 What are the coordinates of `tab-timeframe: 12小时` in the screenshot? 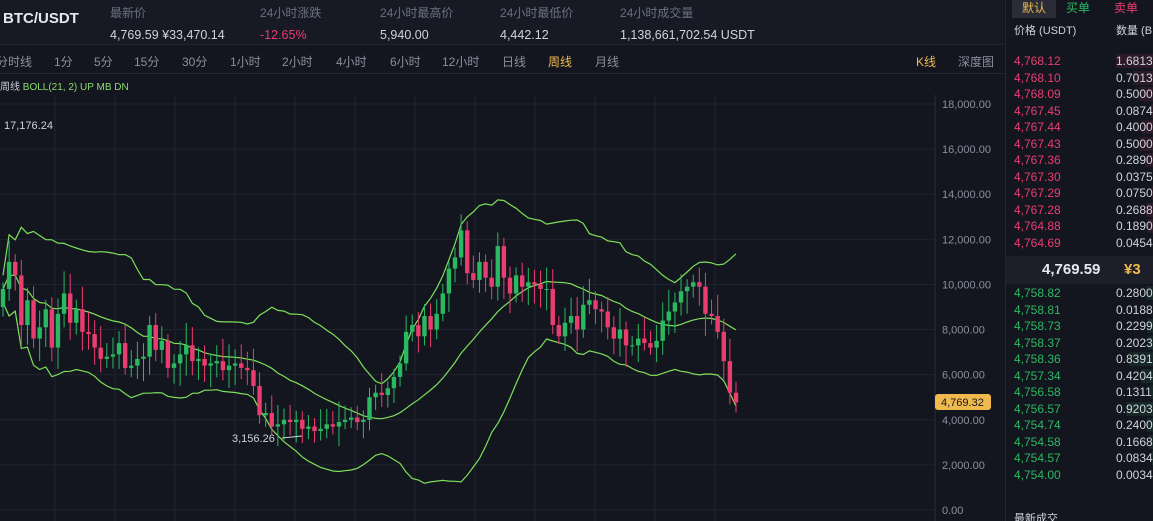 It's located at (461, 62).